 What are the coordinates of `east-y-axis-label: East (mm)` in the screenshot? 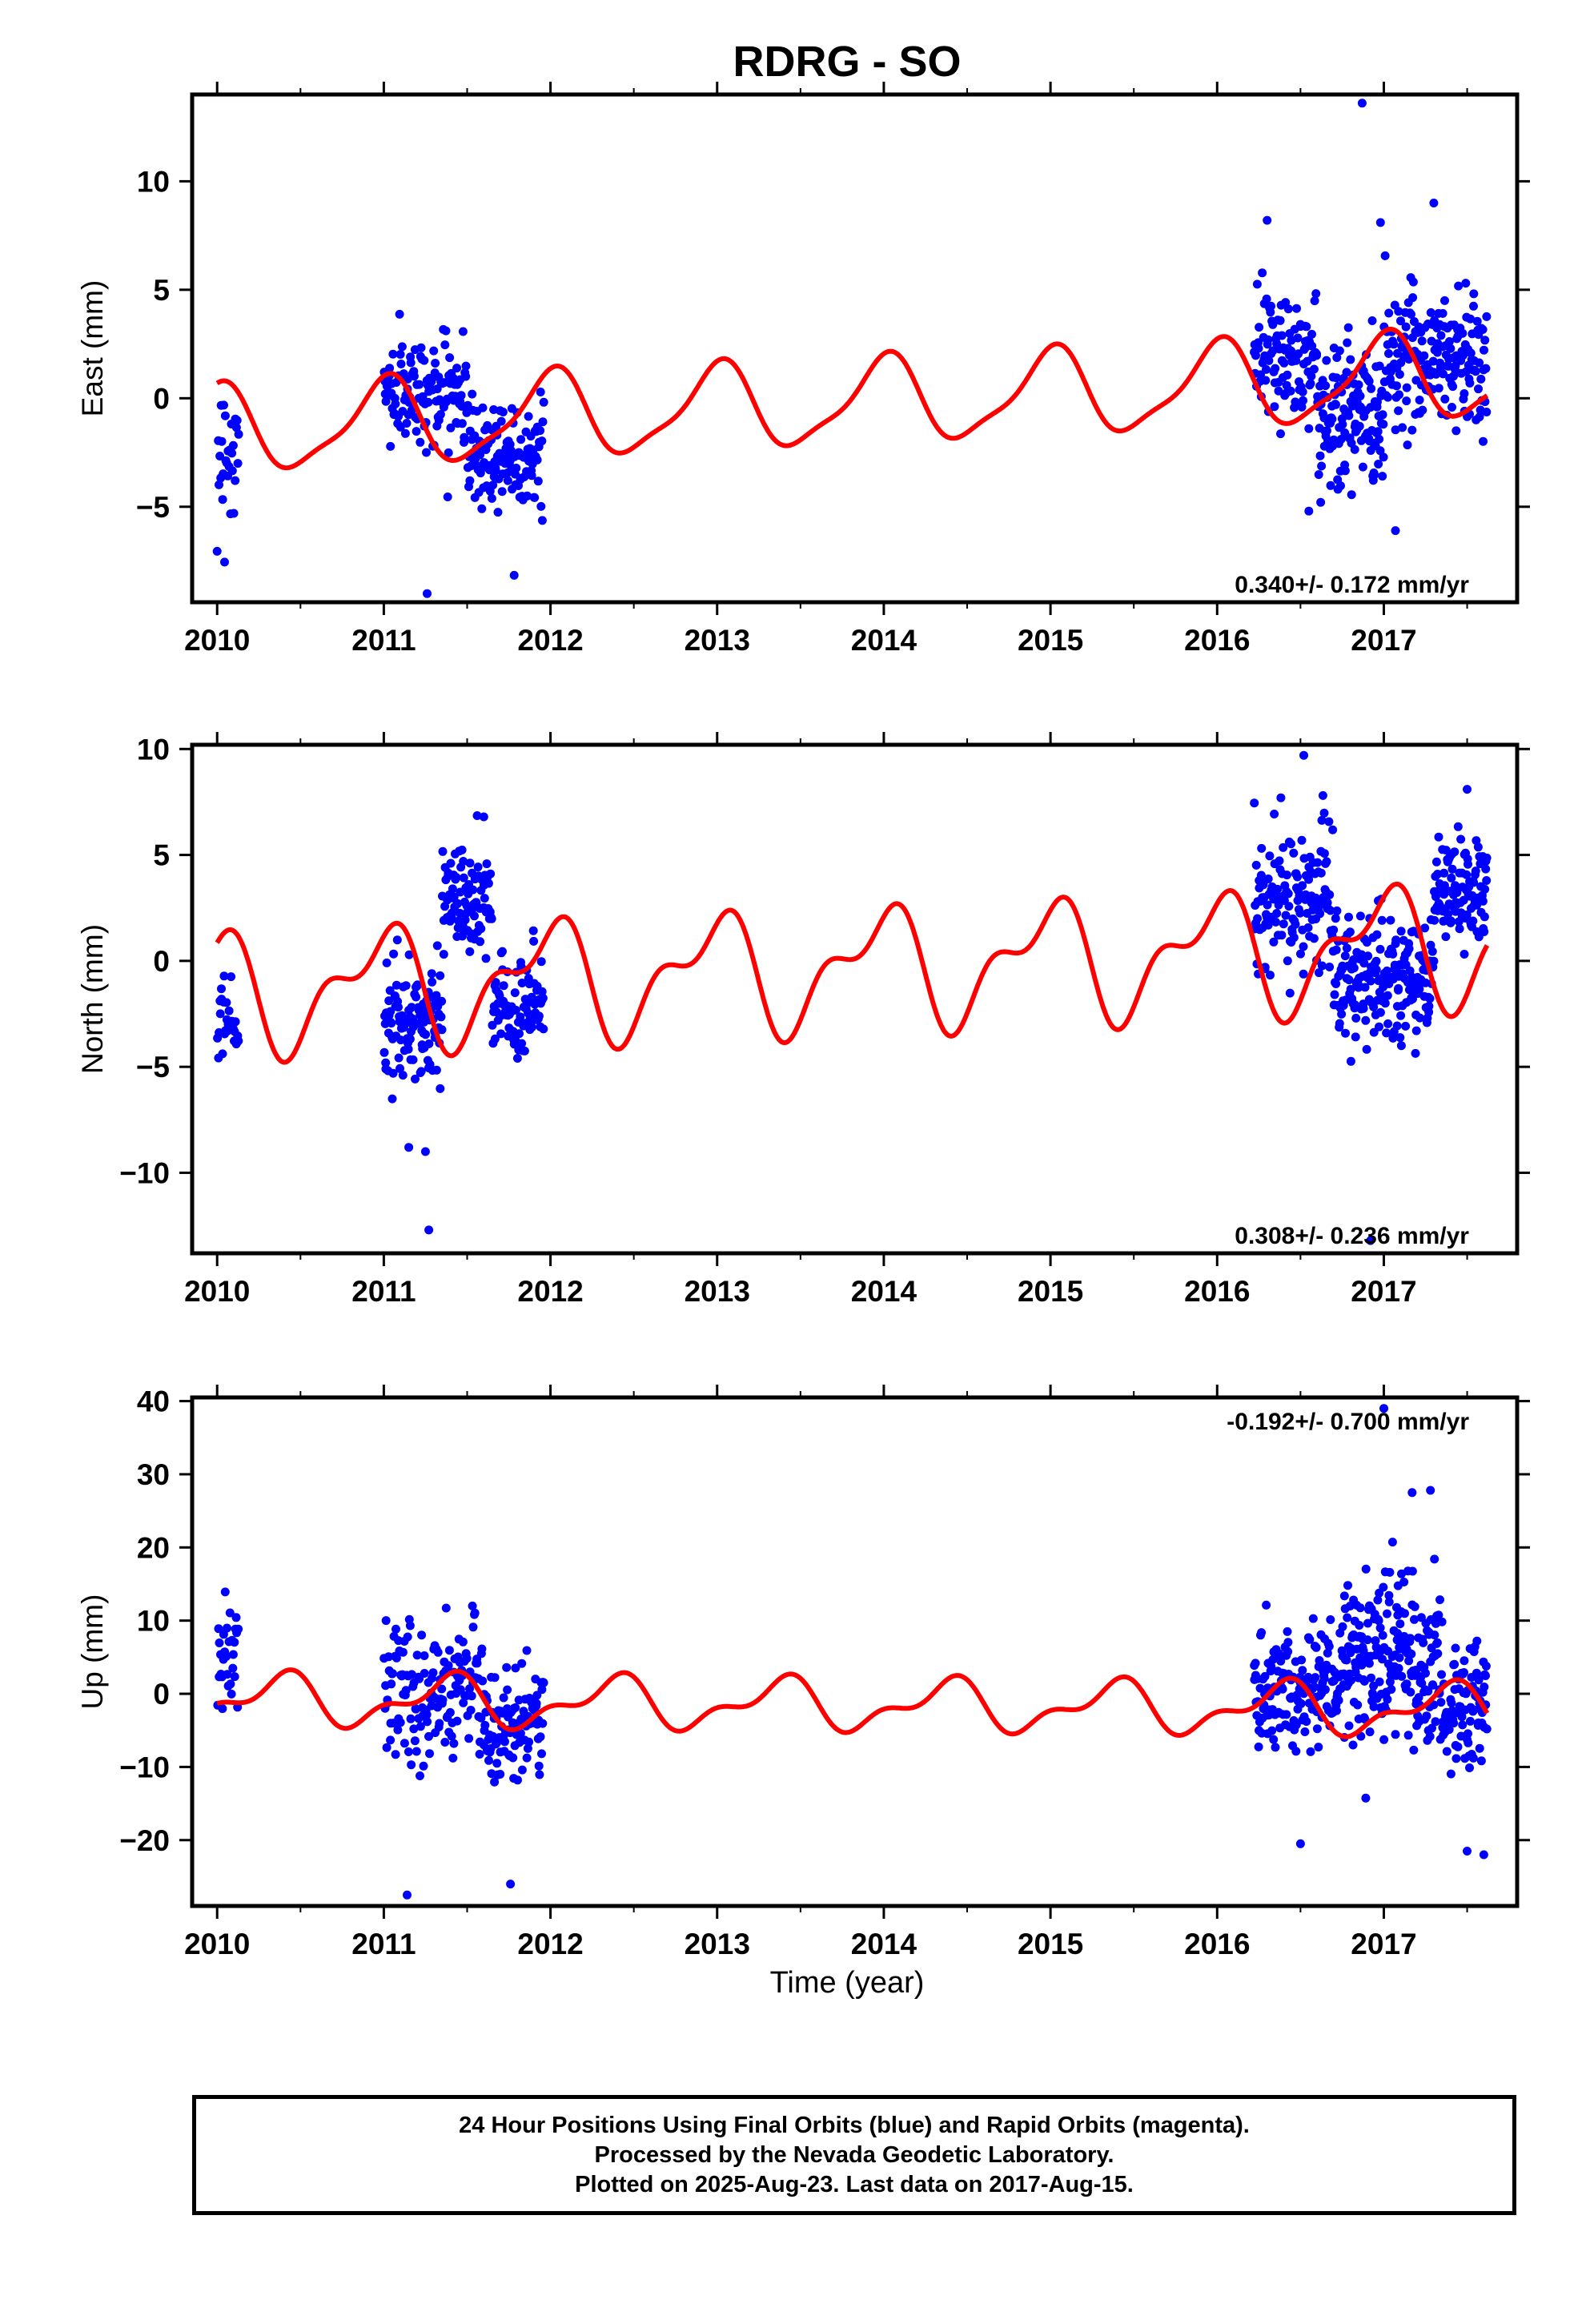 It's located at (92, 348).